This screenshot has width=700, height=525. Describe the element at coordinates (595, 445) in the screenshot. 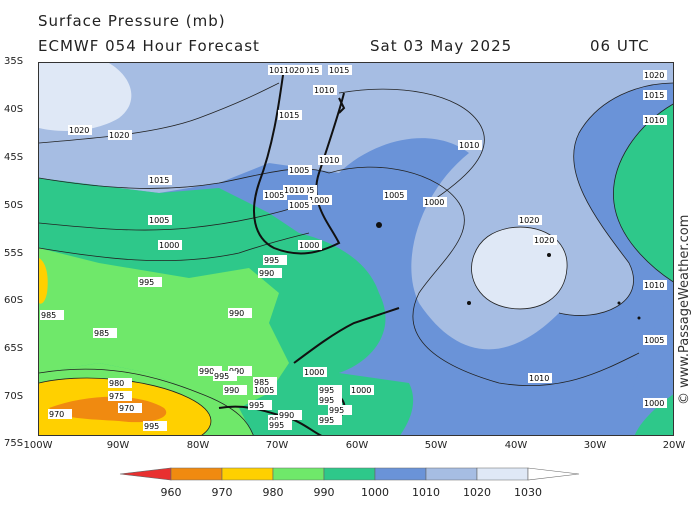

I see `lon-label: 30W` at that location.